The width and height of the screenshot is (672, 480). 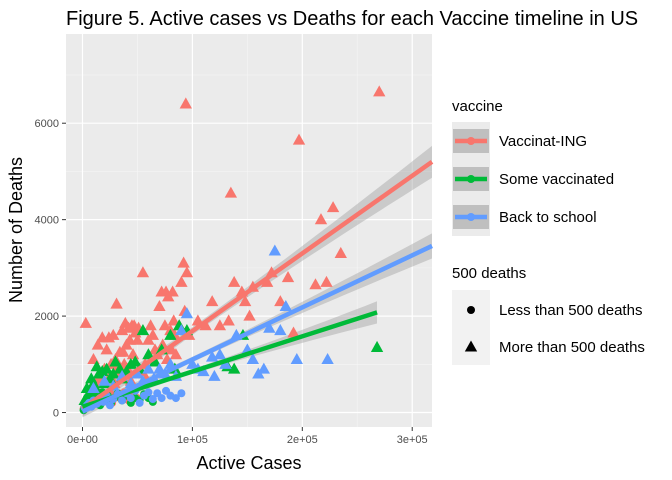 What do you see at coordinates (302, 440) in the screenshot?
I see `x-tick-label: 2e+05` at bounding box center [302, 440].